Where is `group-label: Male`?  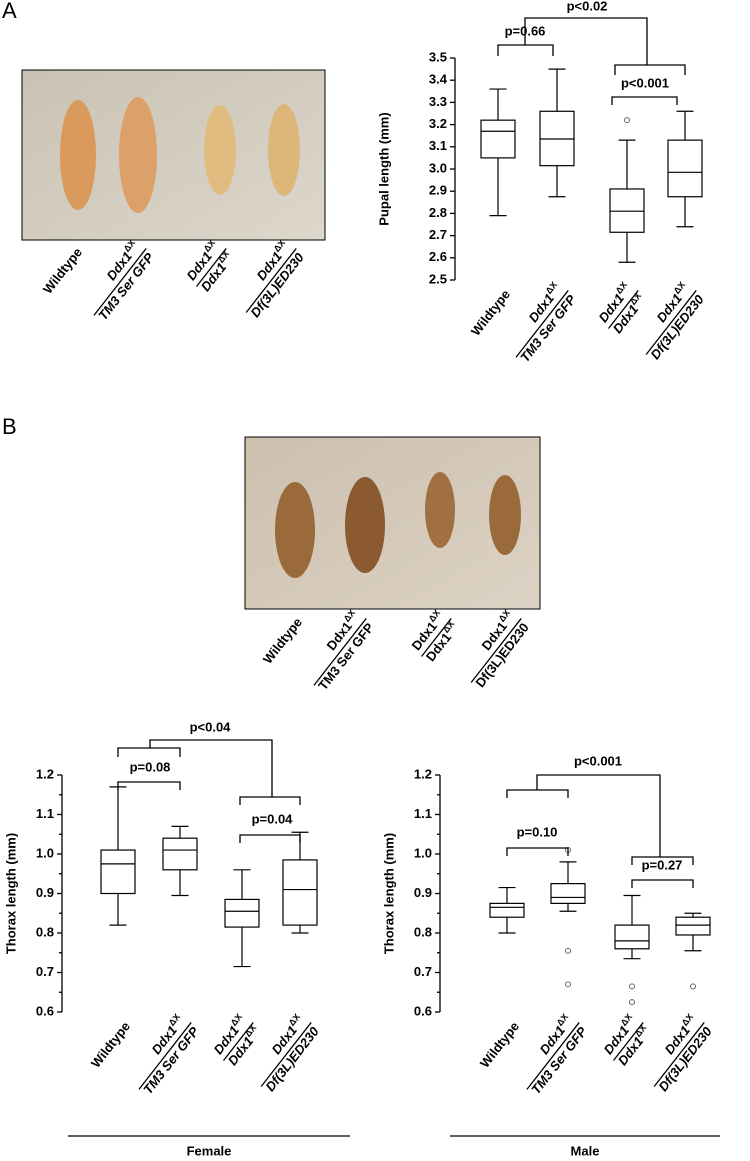 group-label: Male is located at coordinates (585, 1150).